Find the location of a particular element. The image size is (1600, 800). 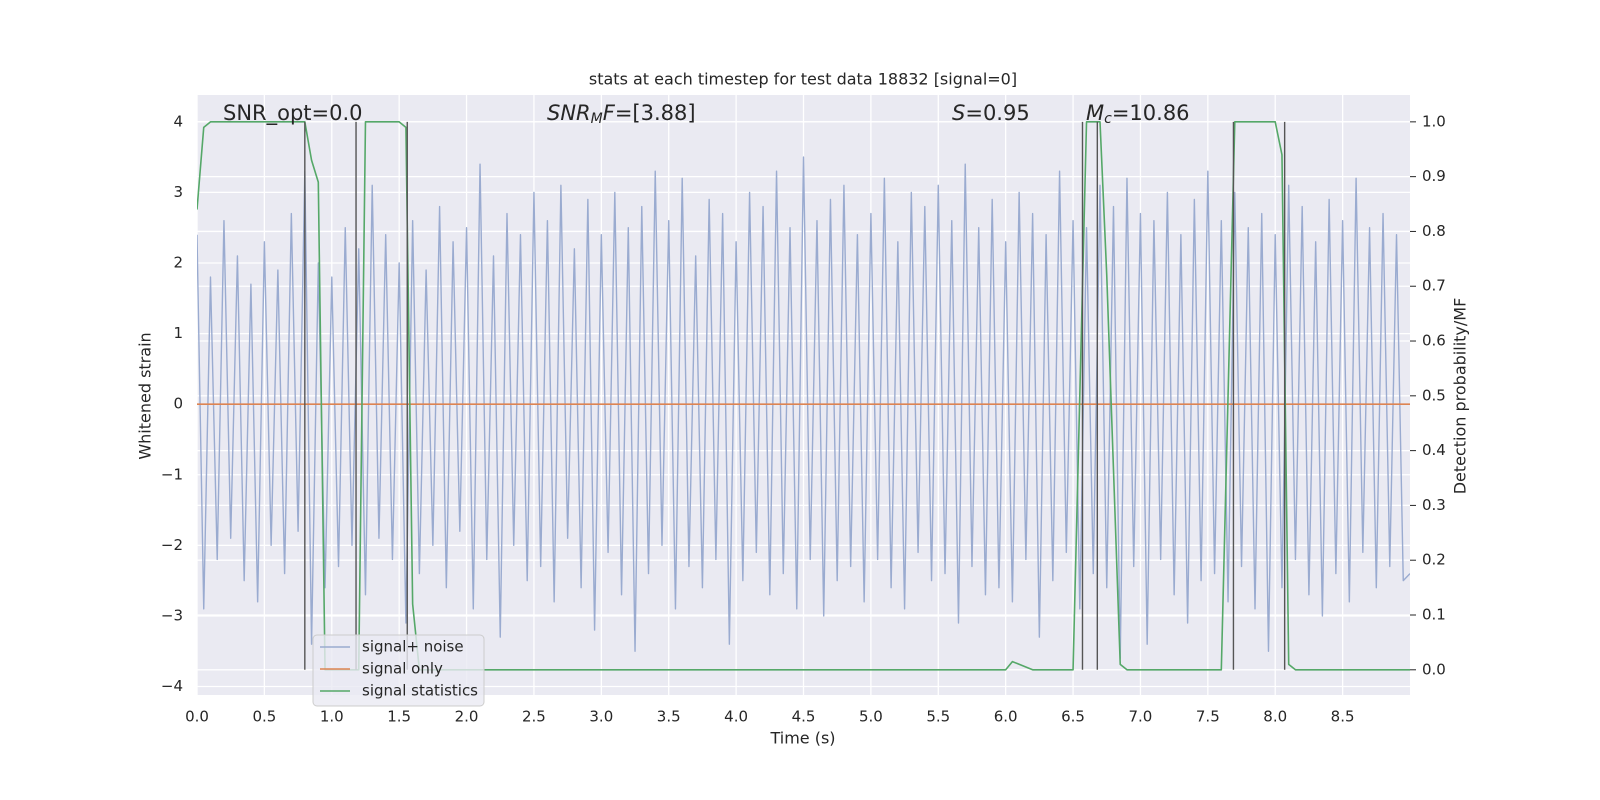

legend-box is located at coordinates (398, 670).